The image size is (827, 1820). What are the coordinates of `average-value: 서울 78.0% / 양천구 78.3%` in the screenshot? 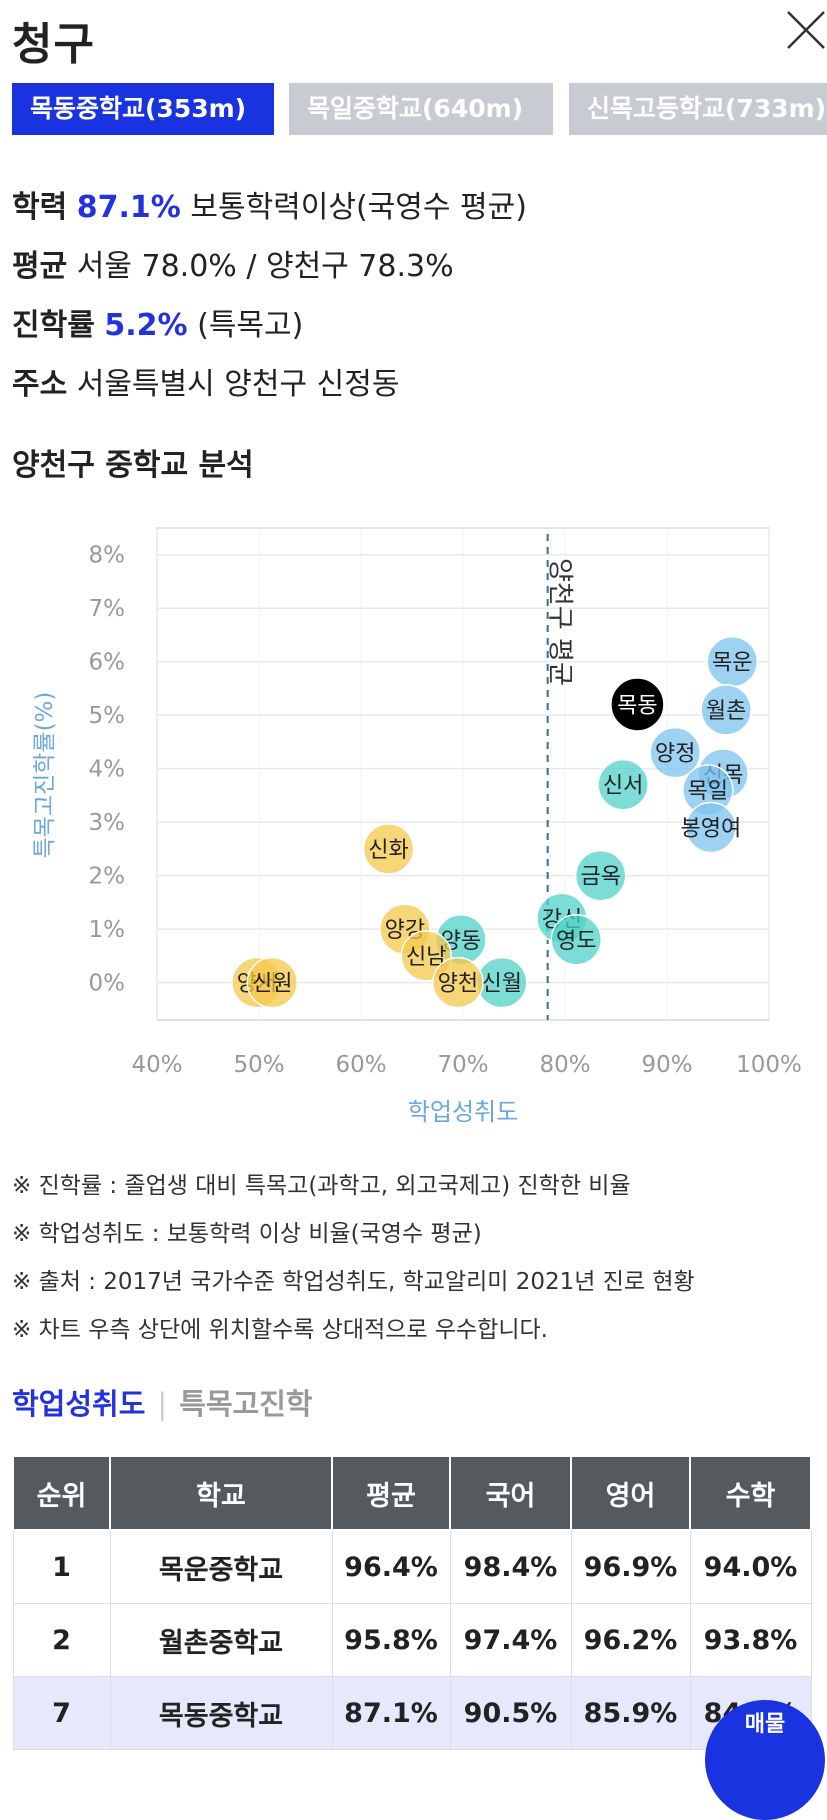 It's located at (265, 266).